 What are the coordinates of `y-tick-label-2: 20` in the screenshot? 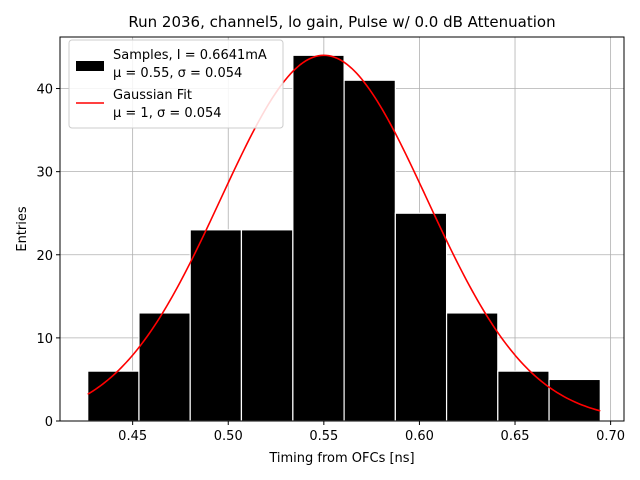 It's located at (44, 256).